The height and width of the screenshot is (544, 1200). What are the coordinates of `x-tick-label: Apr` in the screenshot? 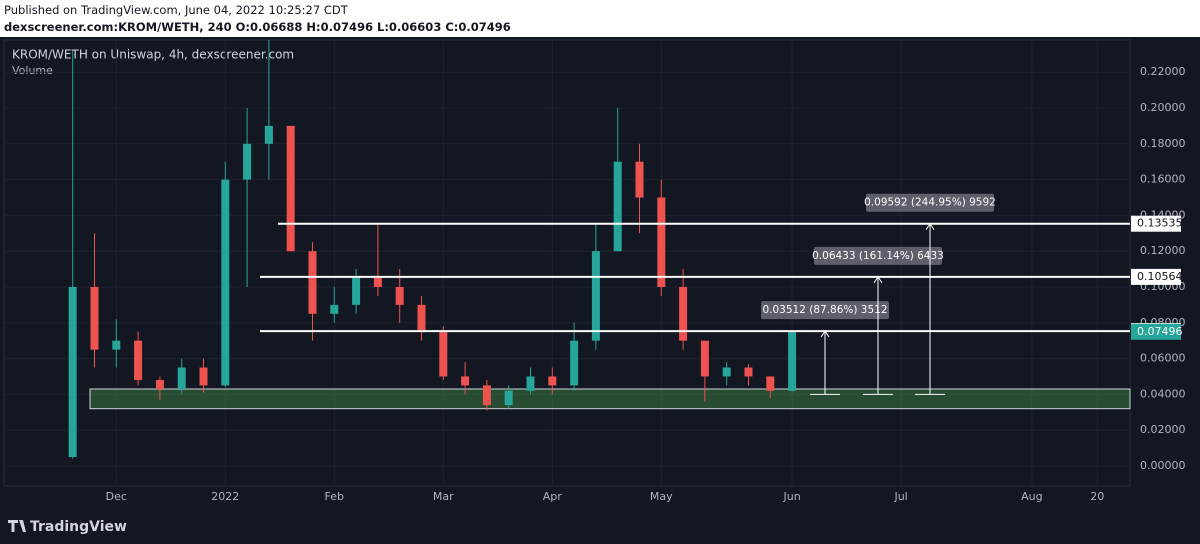 It's located at (553, 496).